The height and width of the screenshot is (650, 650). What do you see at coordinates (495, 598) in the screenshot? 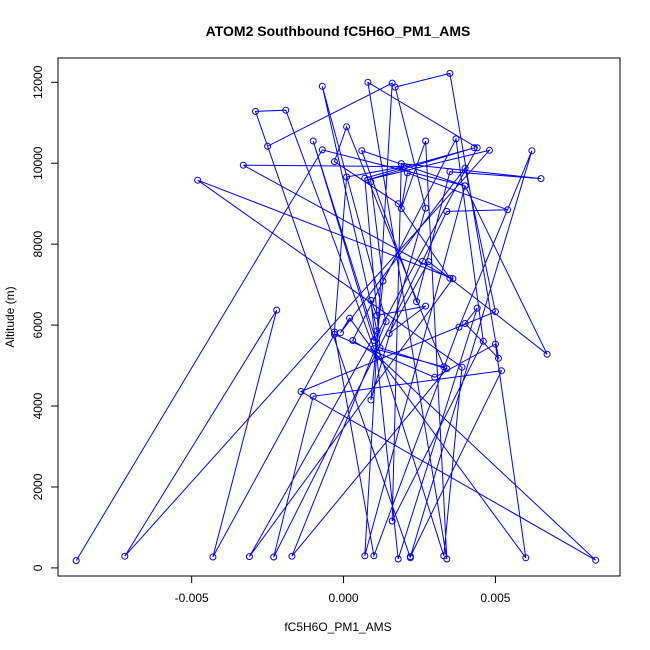
I see `x-tick-label: 0.005` at bounding box center [495, 598].